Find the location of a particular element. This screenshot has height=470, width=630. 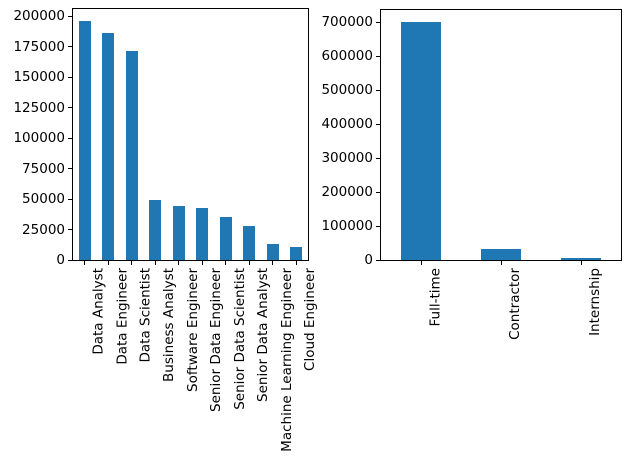

x-tick-label: Senior Data Analyst is located at coordinates (263, 335).